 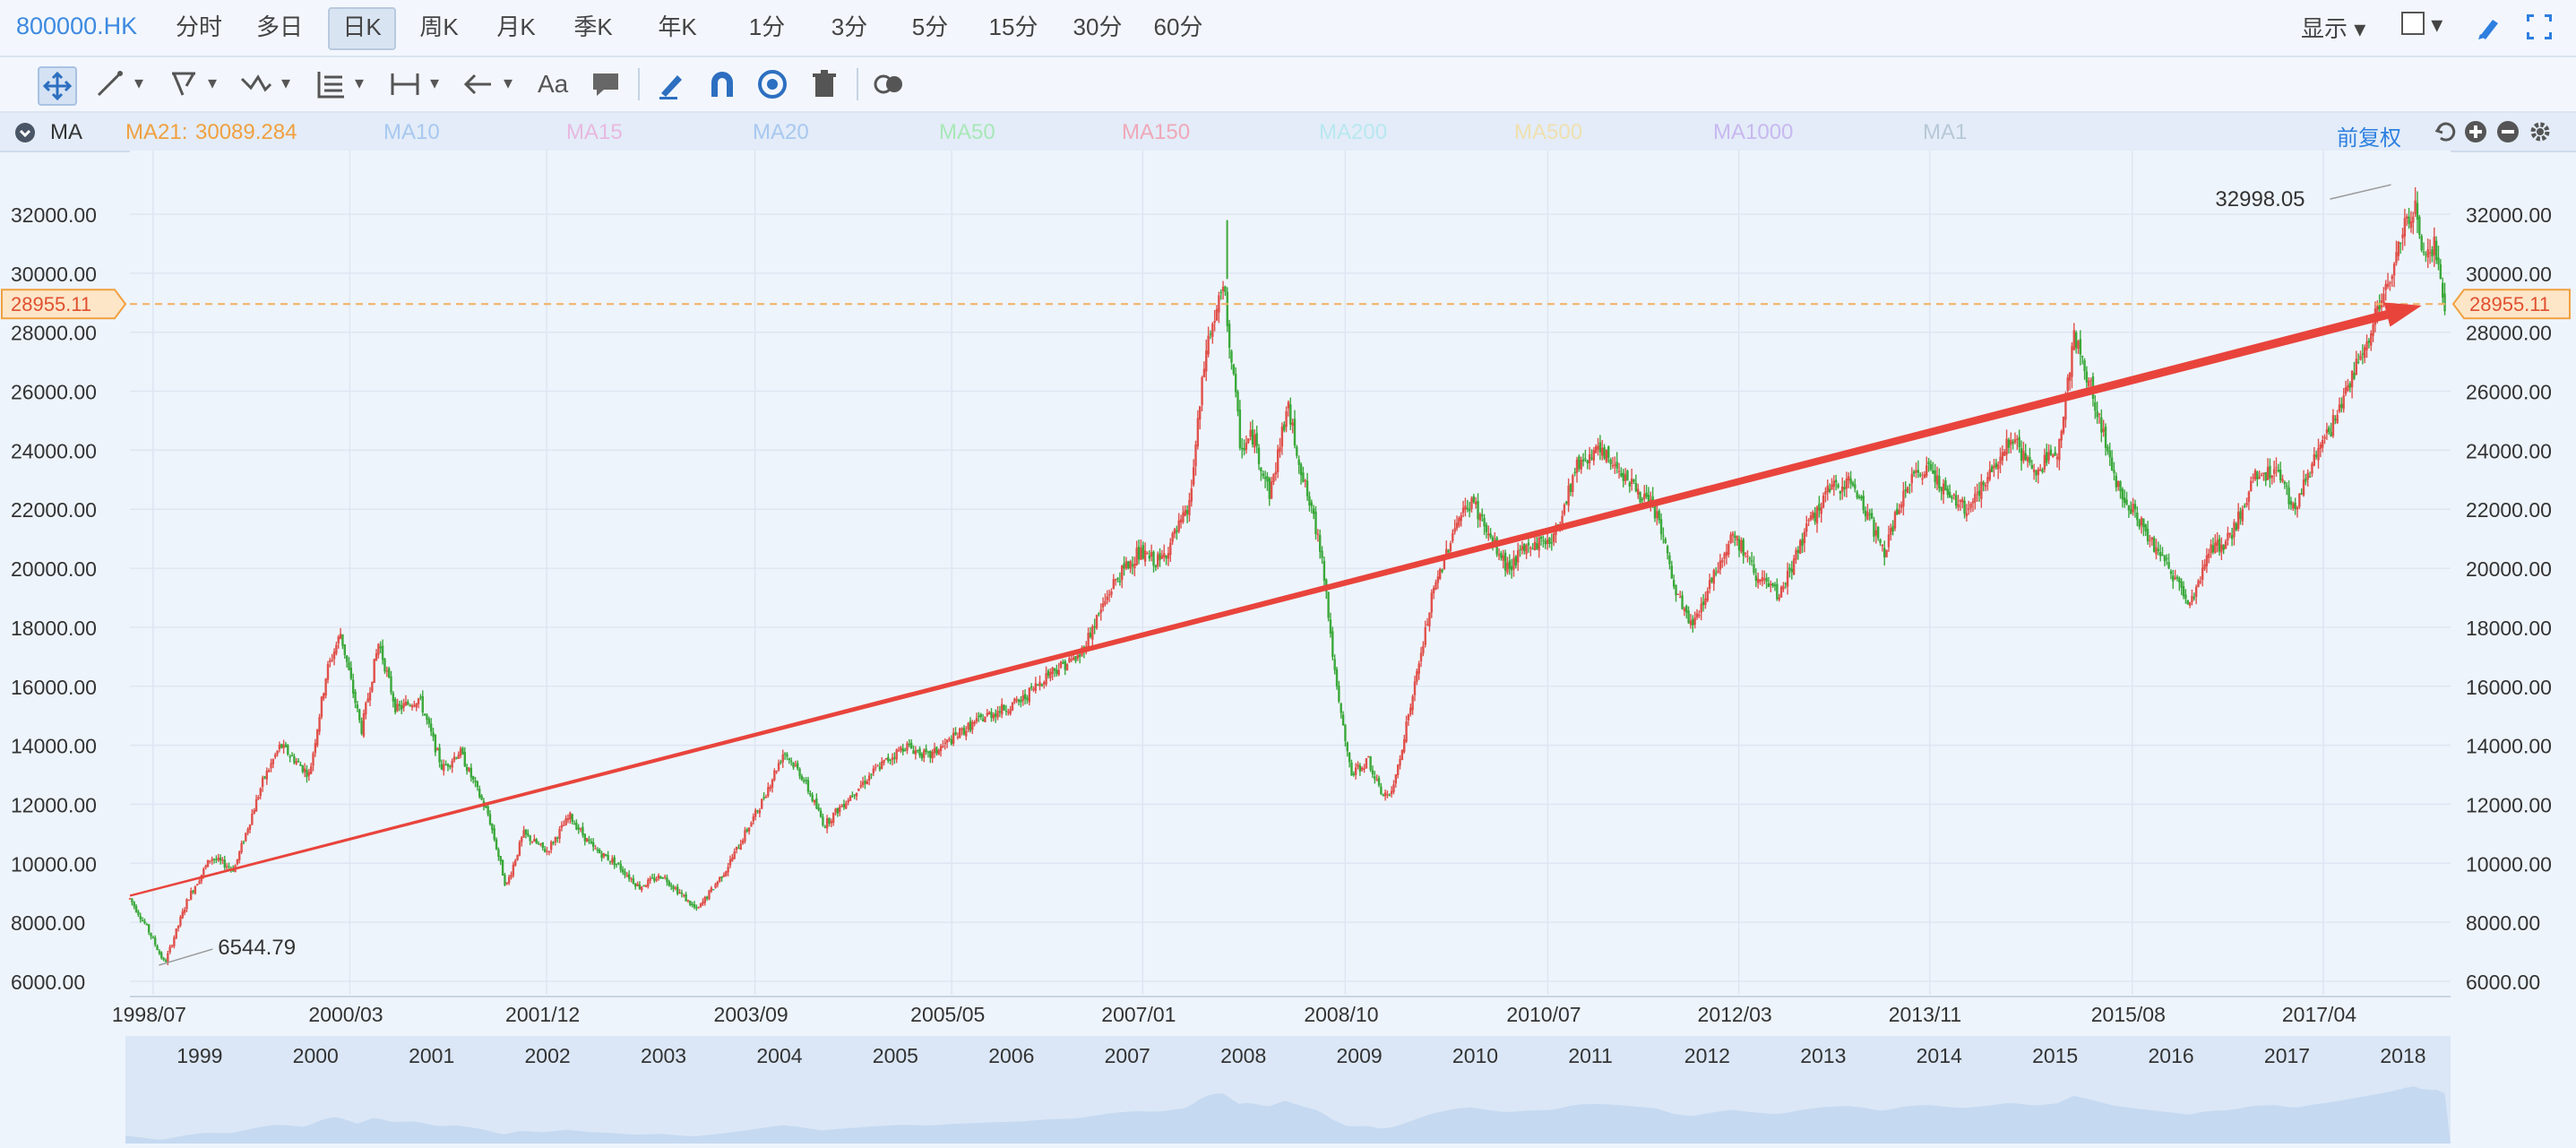 I want to click on tab-jik: 季K, so click(x=593, y=27).